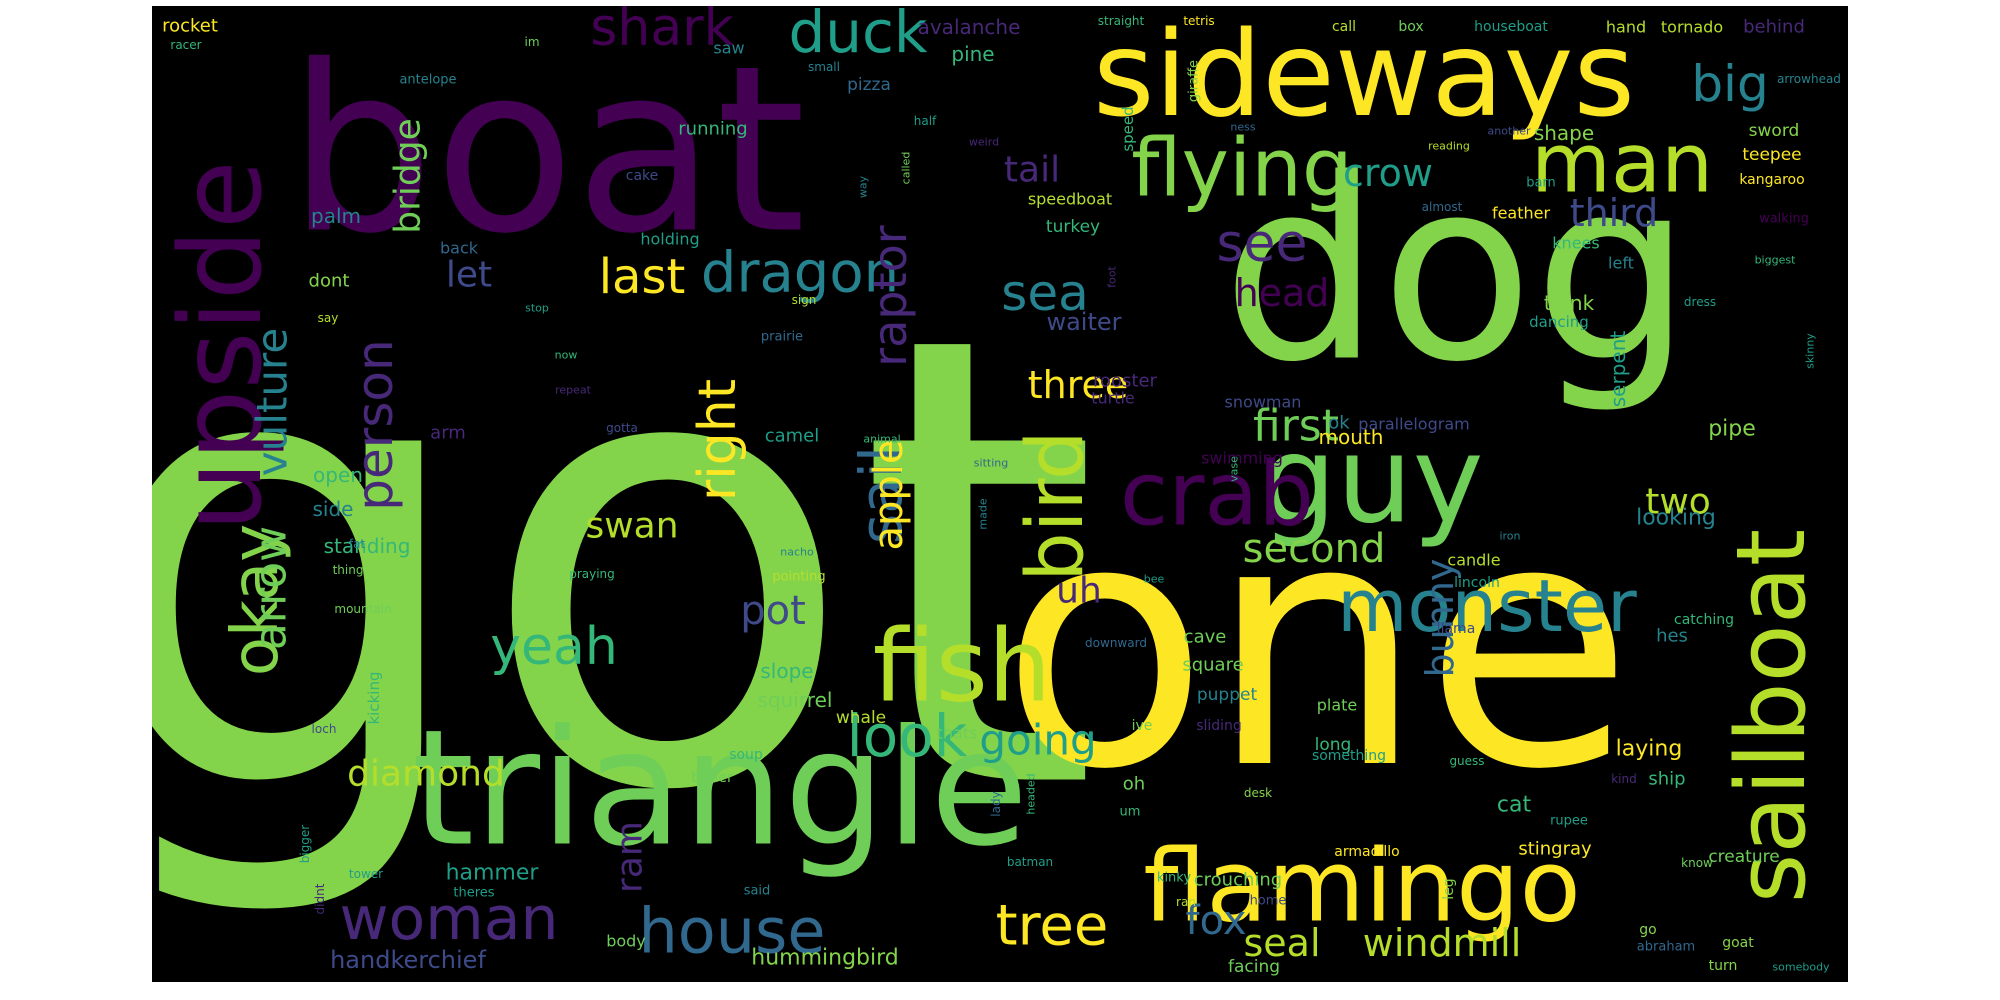 Image resolution: width=2000 pixels, height=1000 pixels. I want to click on word-say: say, so click(328, 318).